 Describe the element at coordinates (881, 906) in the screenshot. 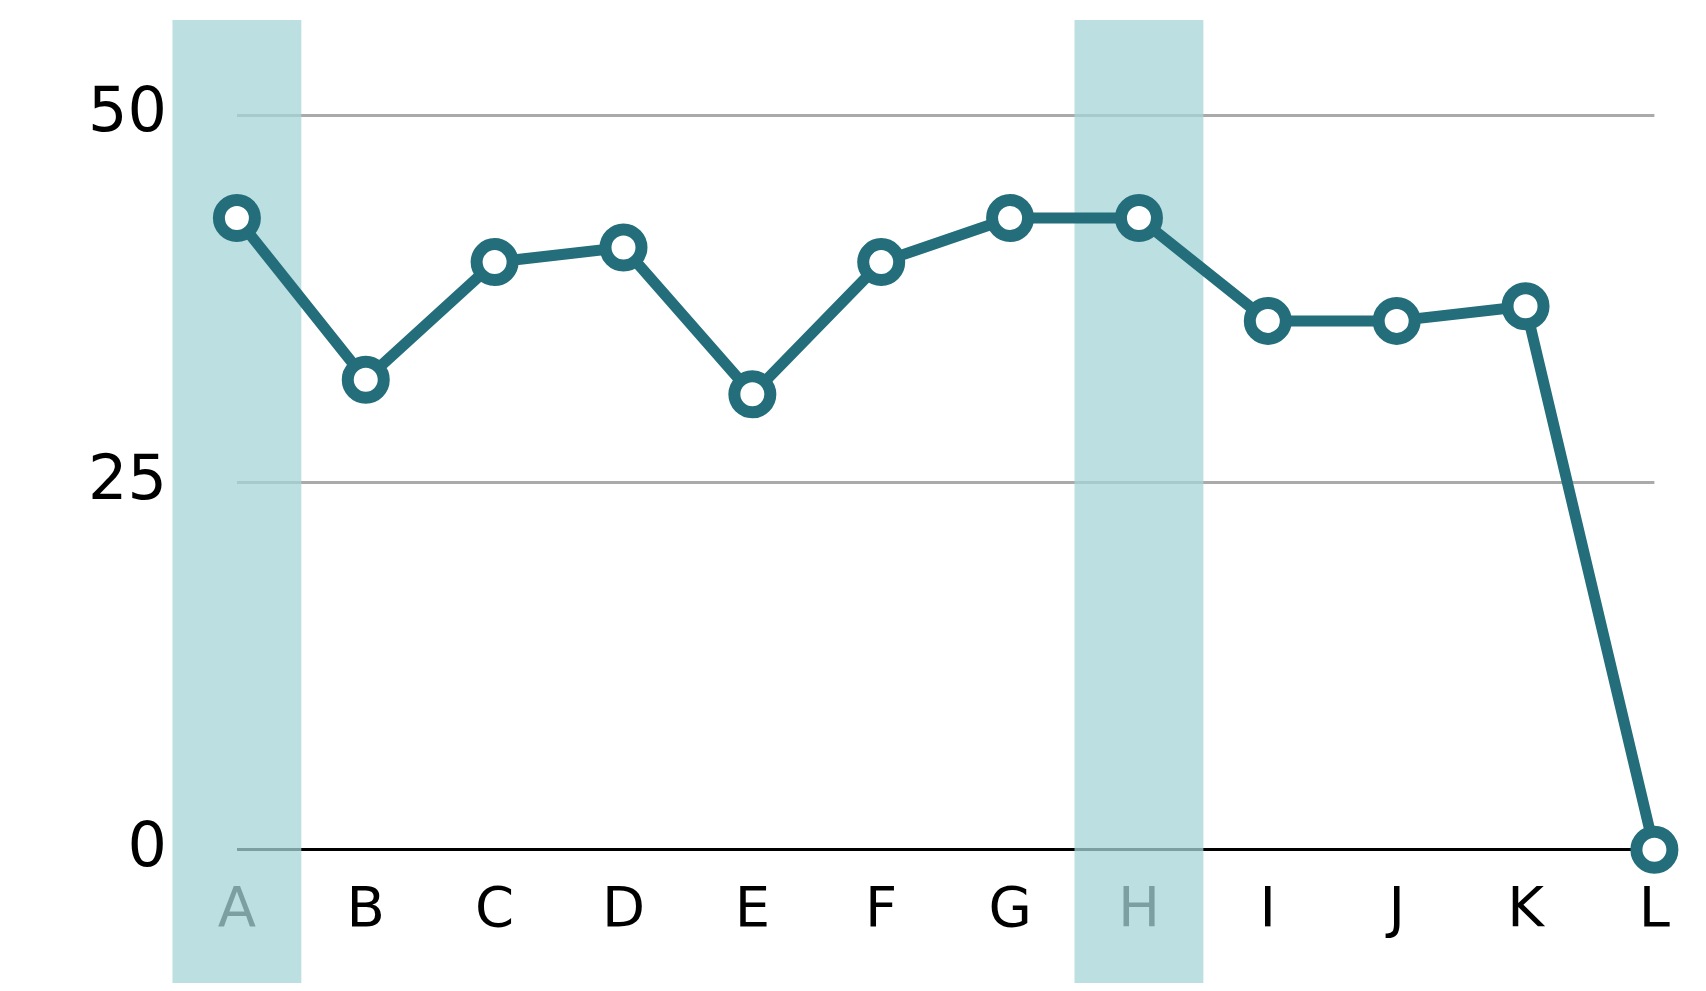

I see `x-tick-label: F` at that location.